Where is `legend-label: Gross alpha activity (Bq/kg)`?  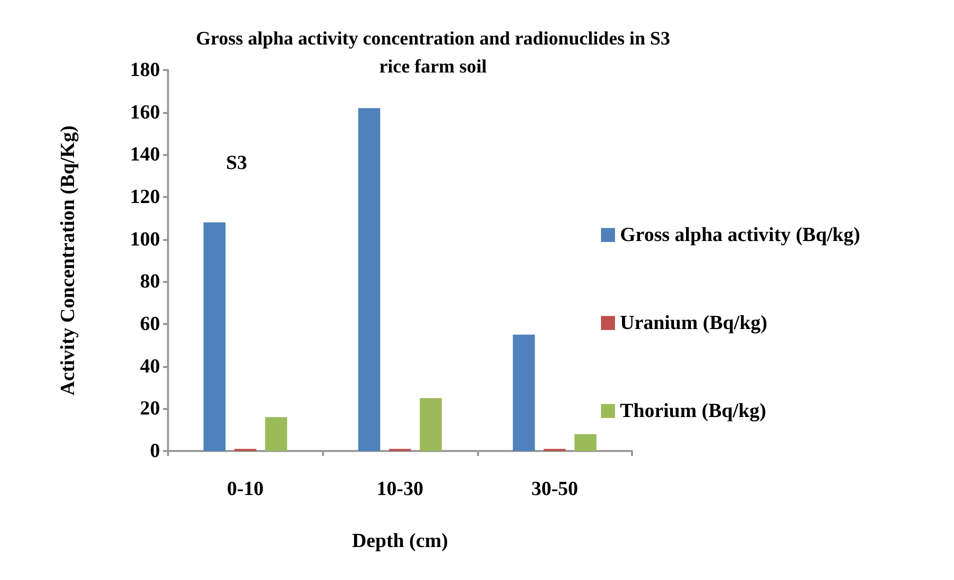
legend-label: Gross alpha activity (Bq/kg) is located at coordinates (740, 235).